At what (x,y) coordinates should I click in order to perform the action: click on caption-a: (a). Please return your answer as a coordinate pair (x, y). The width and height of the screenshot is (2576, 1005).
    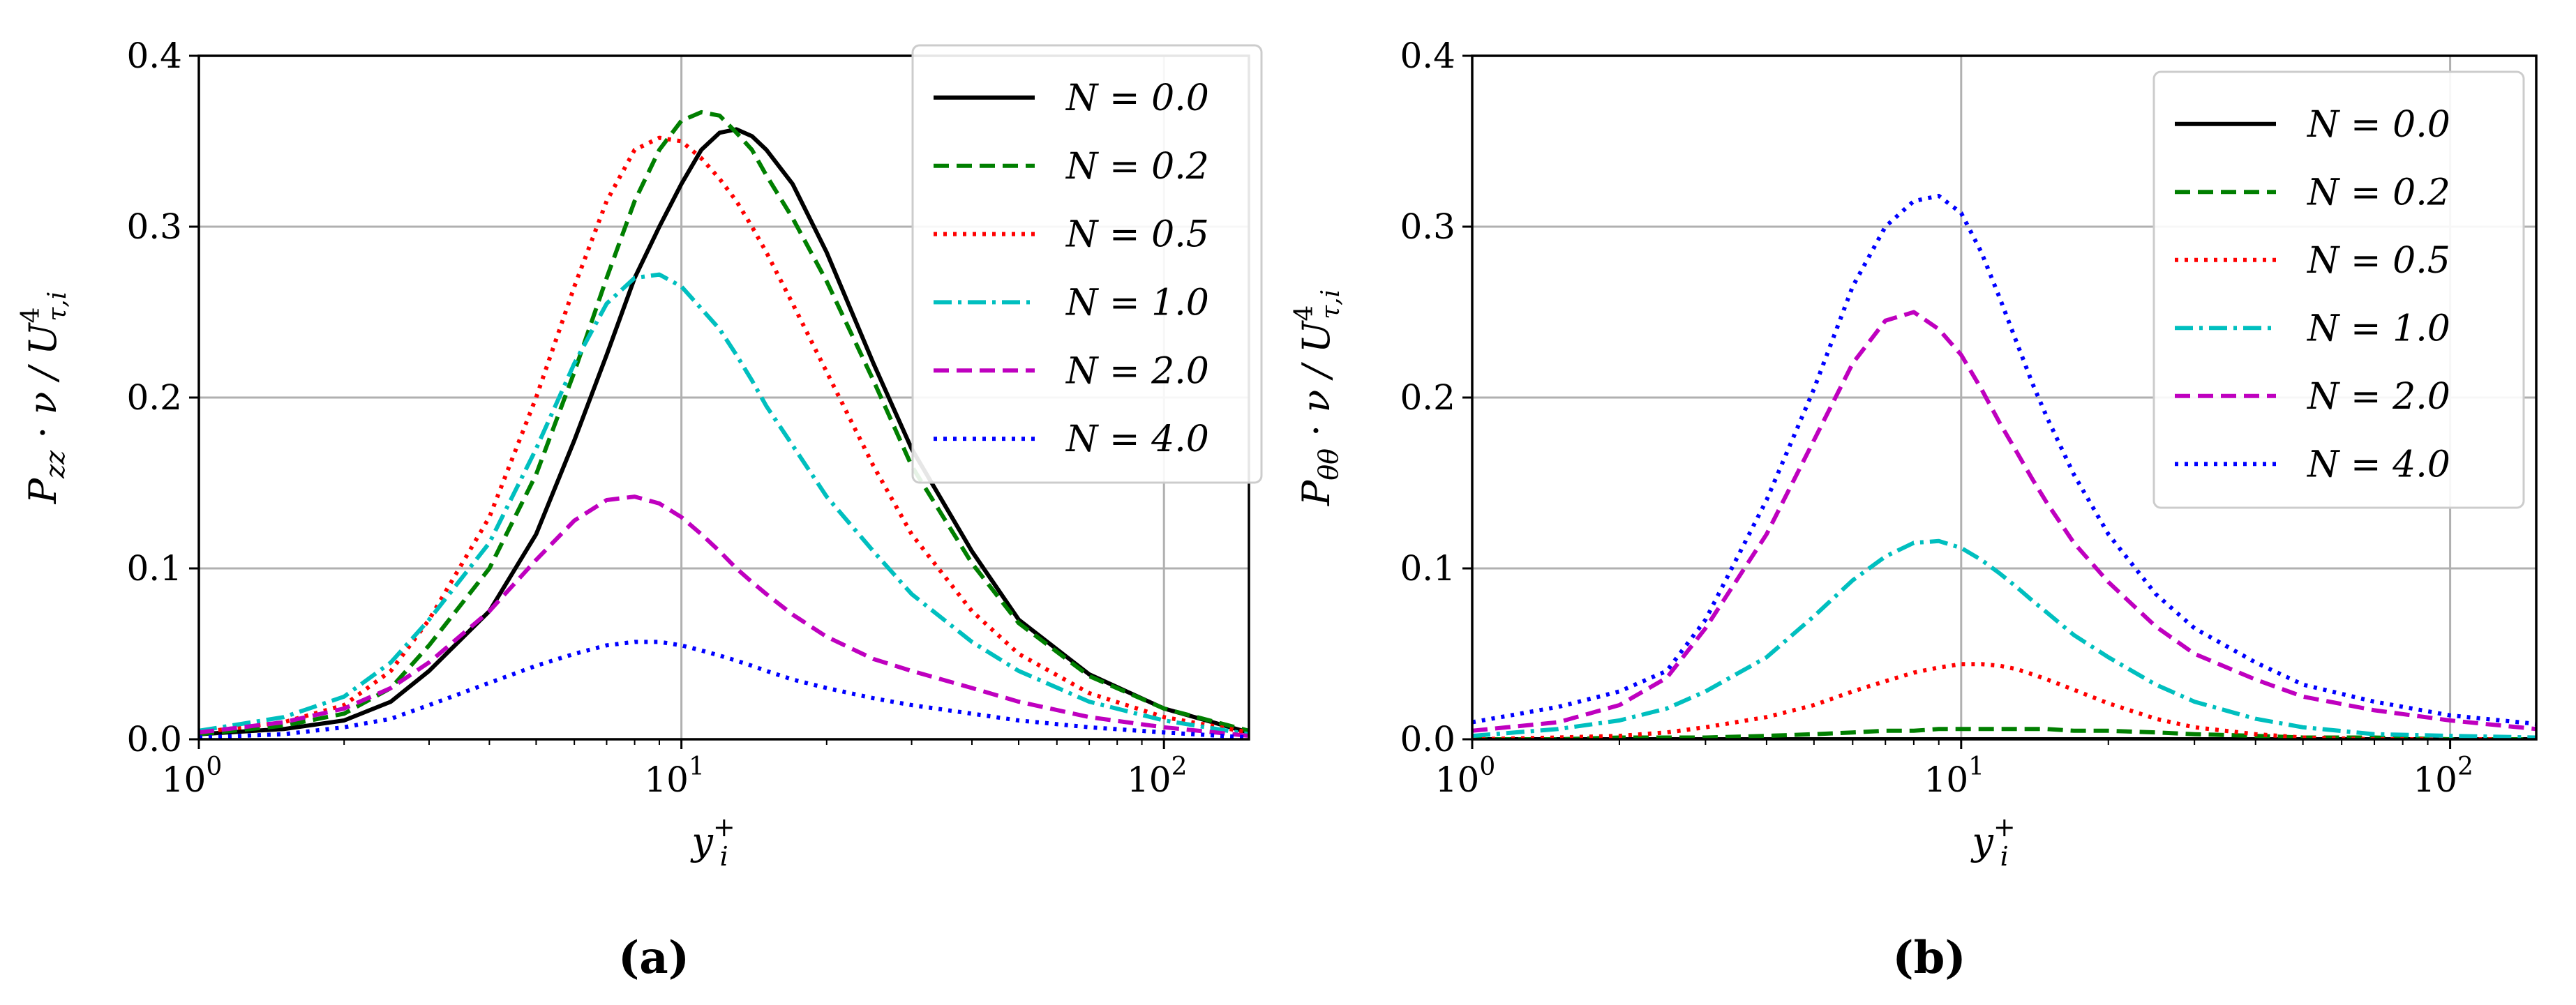
    Looking at the image, I should click on (653, 958).